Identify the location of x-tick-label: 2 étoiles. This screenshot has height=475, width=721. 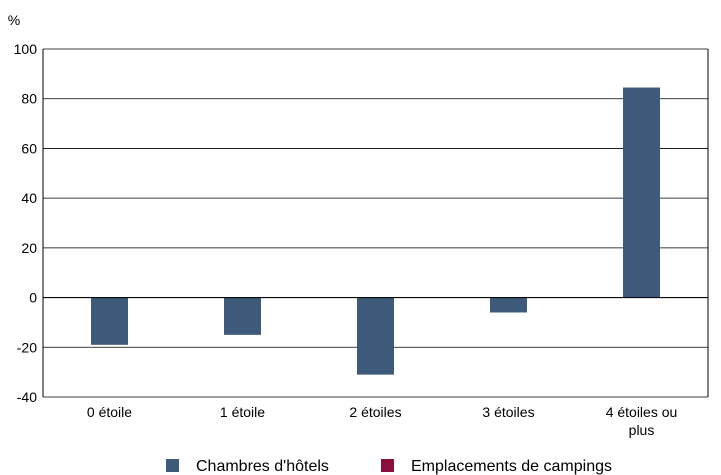
(375, 412).